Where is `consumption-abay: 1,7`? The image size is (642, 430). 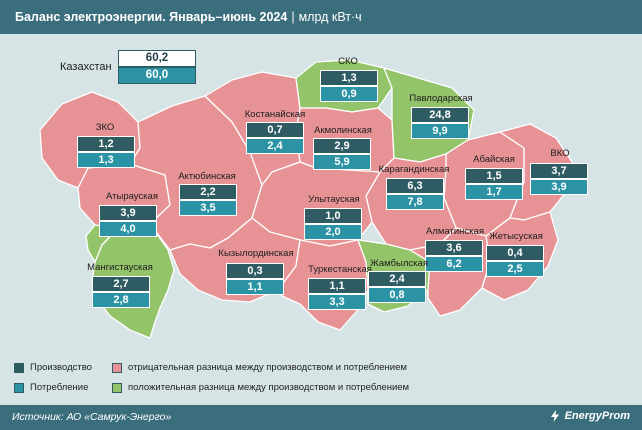
consumption-abay: 1,7 is located at coordinates (494, 192).